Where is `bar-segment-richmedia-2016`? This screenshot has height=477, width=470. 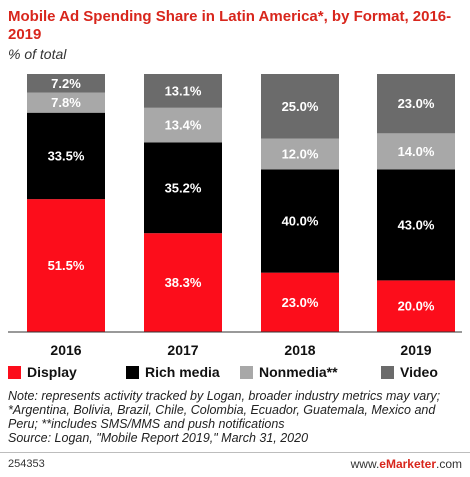 bar-segment-richmedia-2016 is located at coordinates (66, 156).